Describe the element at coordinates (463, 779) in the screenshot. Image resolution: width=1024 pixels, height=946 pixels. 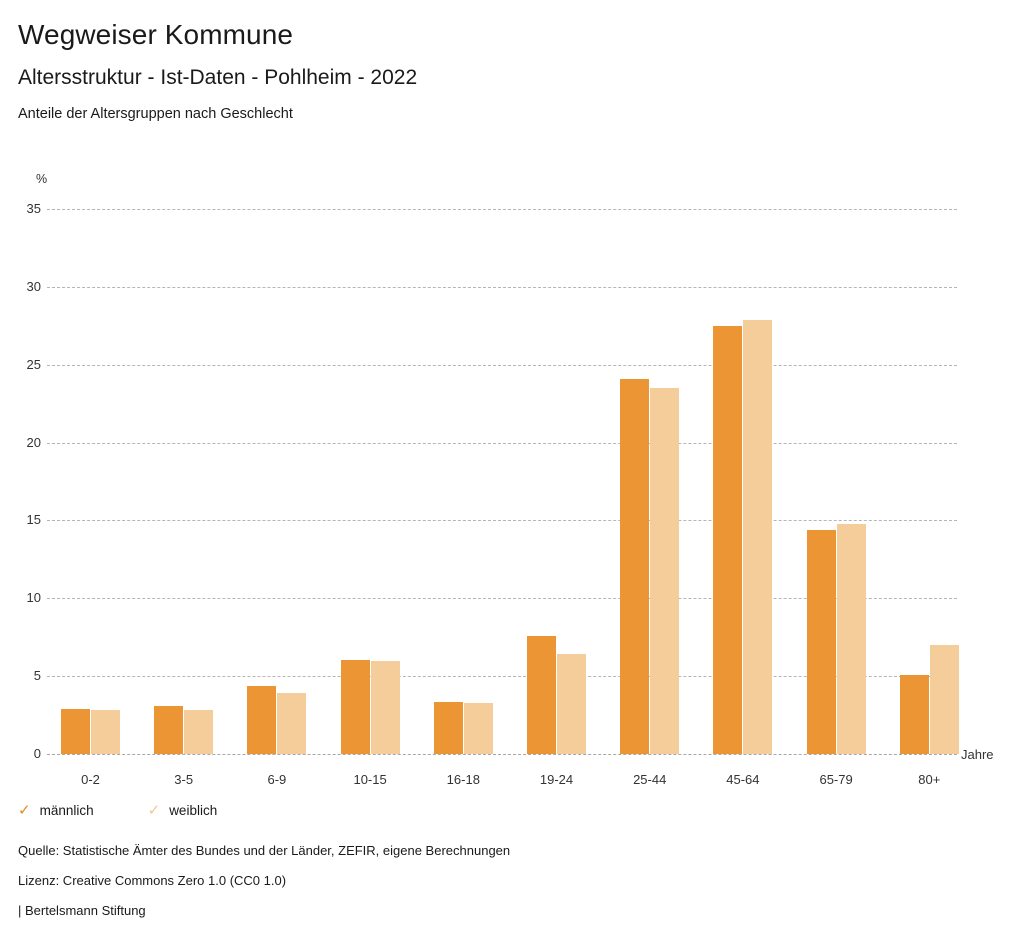
I see `x-axis-tick-label: 16-18` at that location.